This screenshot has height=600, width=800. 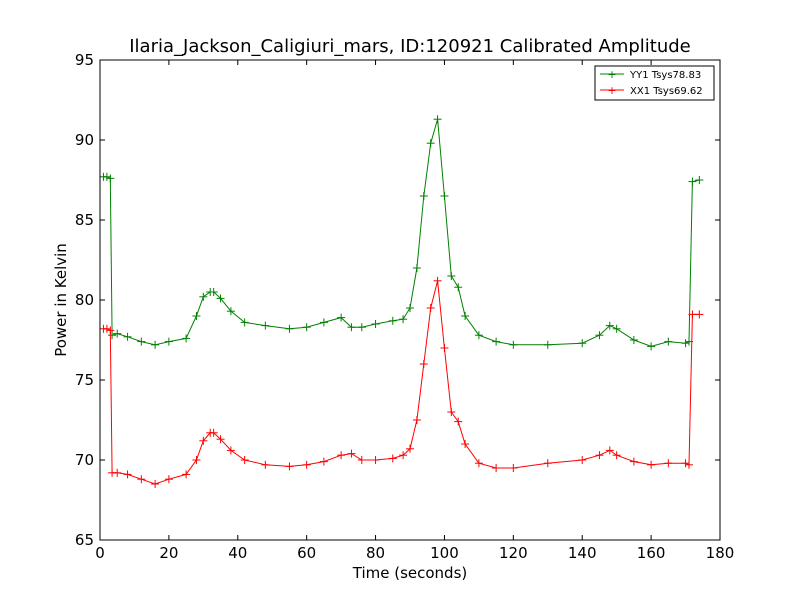 I want to click on x-tick-label: 140, so click(x=582, y=553).